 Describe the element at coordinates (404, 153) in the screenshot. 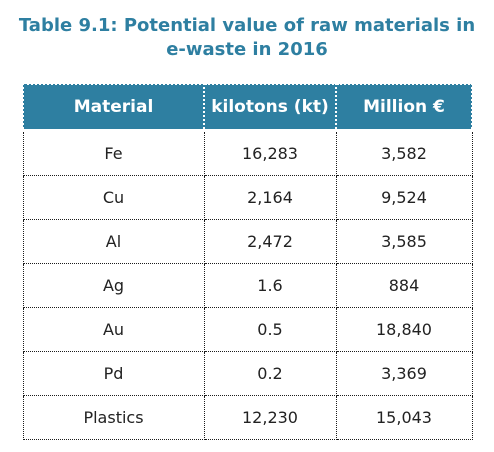

I see `cell-million-eur: 3,582` at that location.